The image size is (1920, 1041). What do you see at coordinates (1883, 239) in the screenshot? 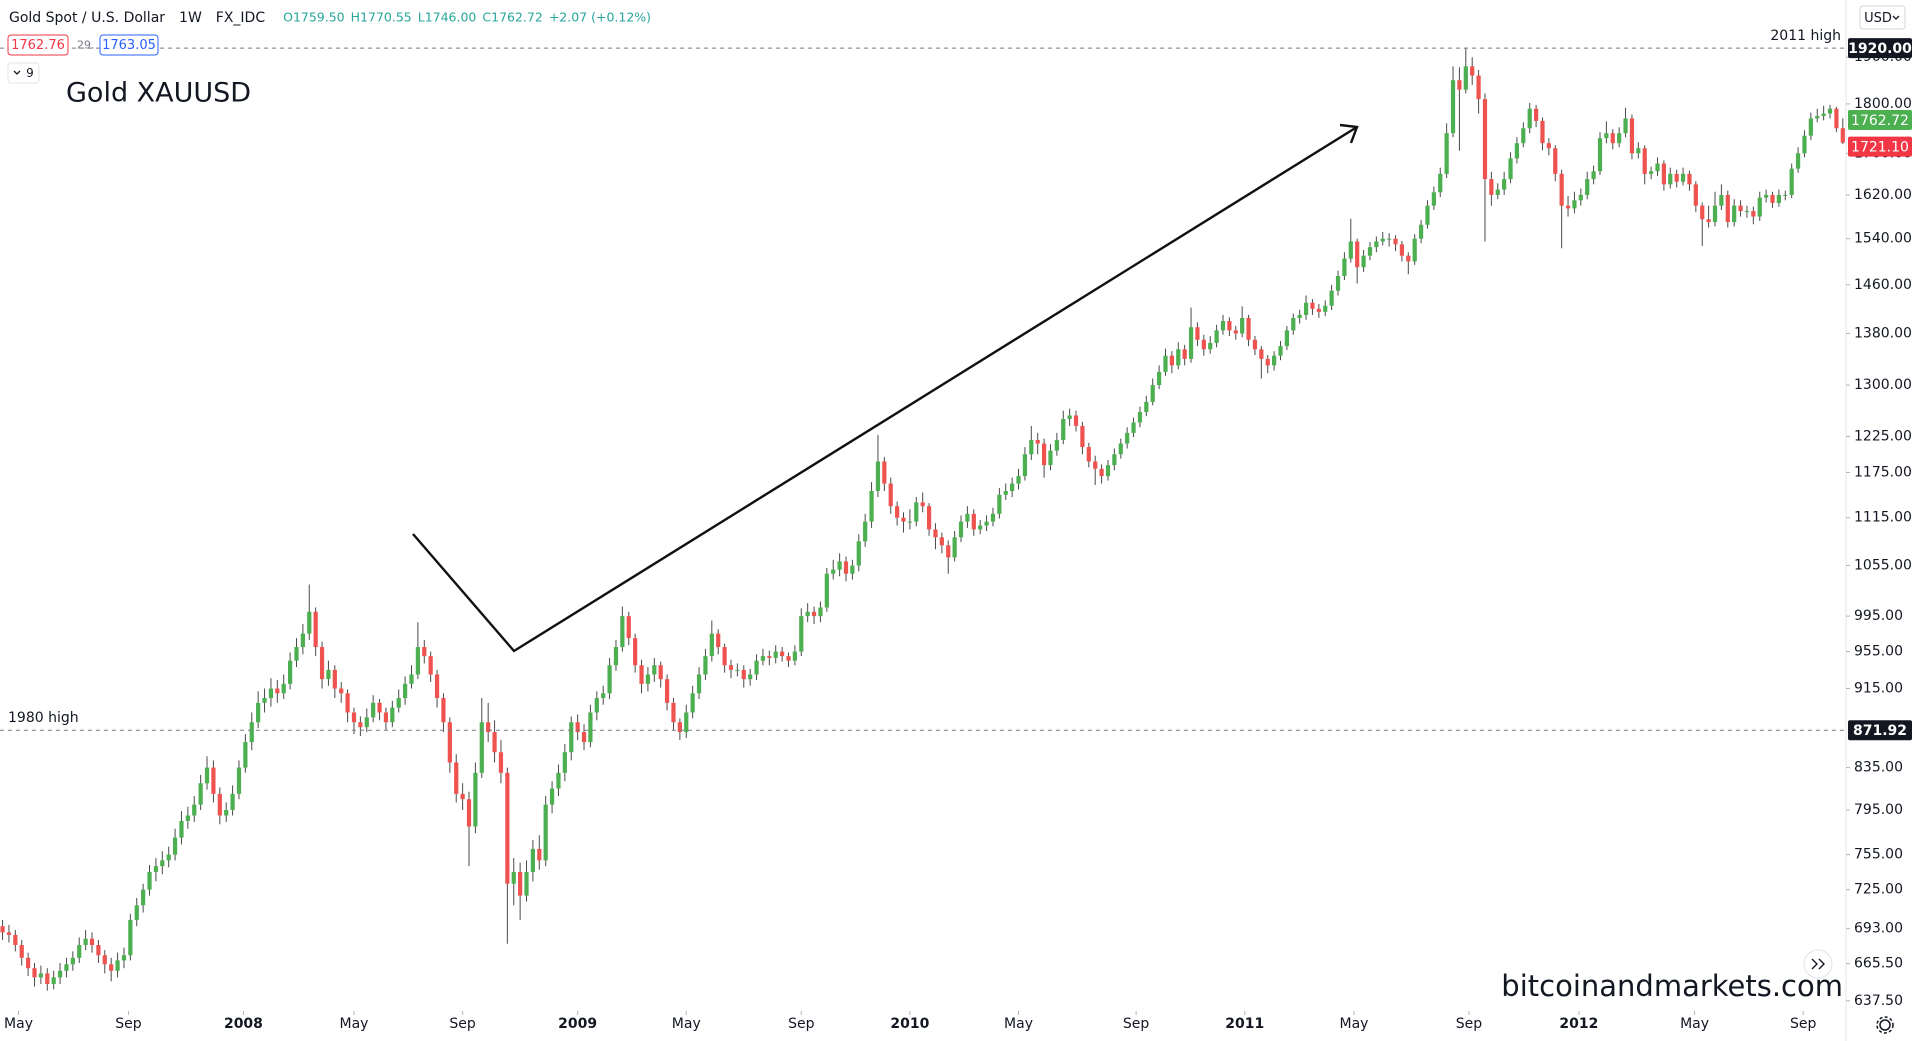
I see `y-tick-label: 1540.00` at bounding box center [1883, 239].